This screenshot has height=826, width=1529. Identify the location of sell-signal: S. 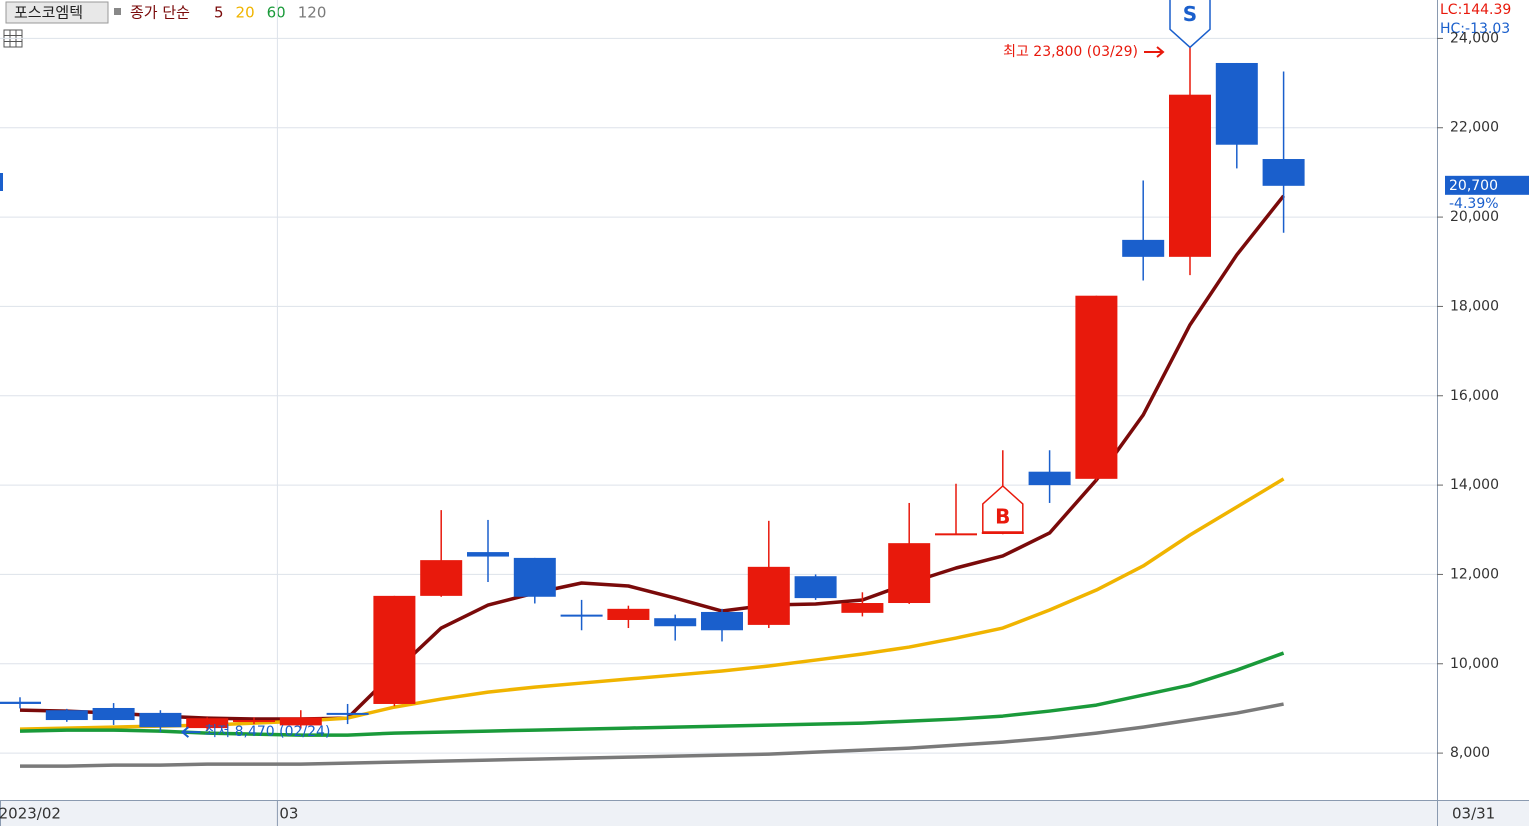
(1190, 14).